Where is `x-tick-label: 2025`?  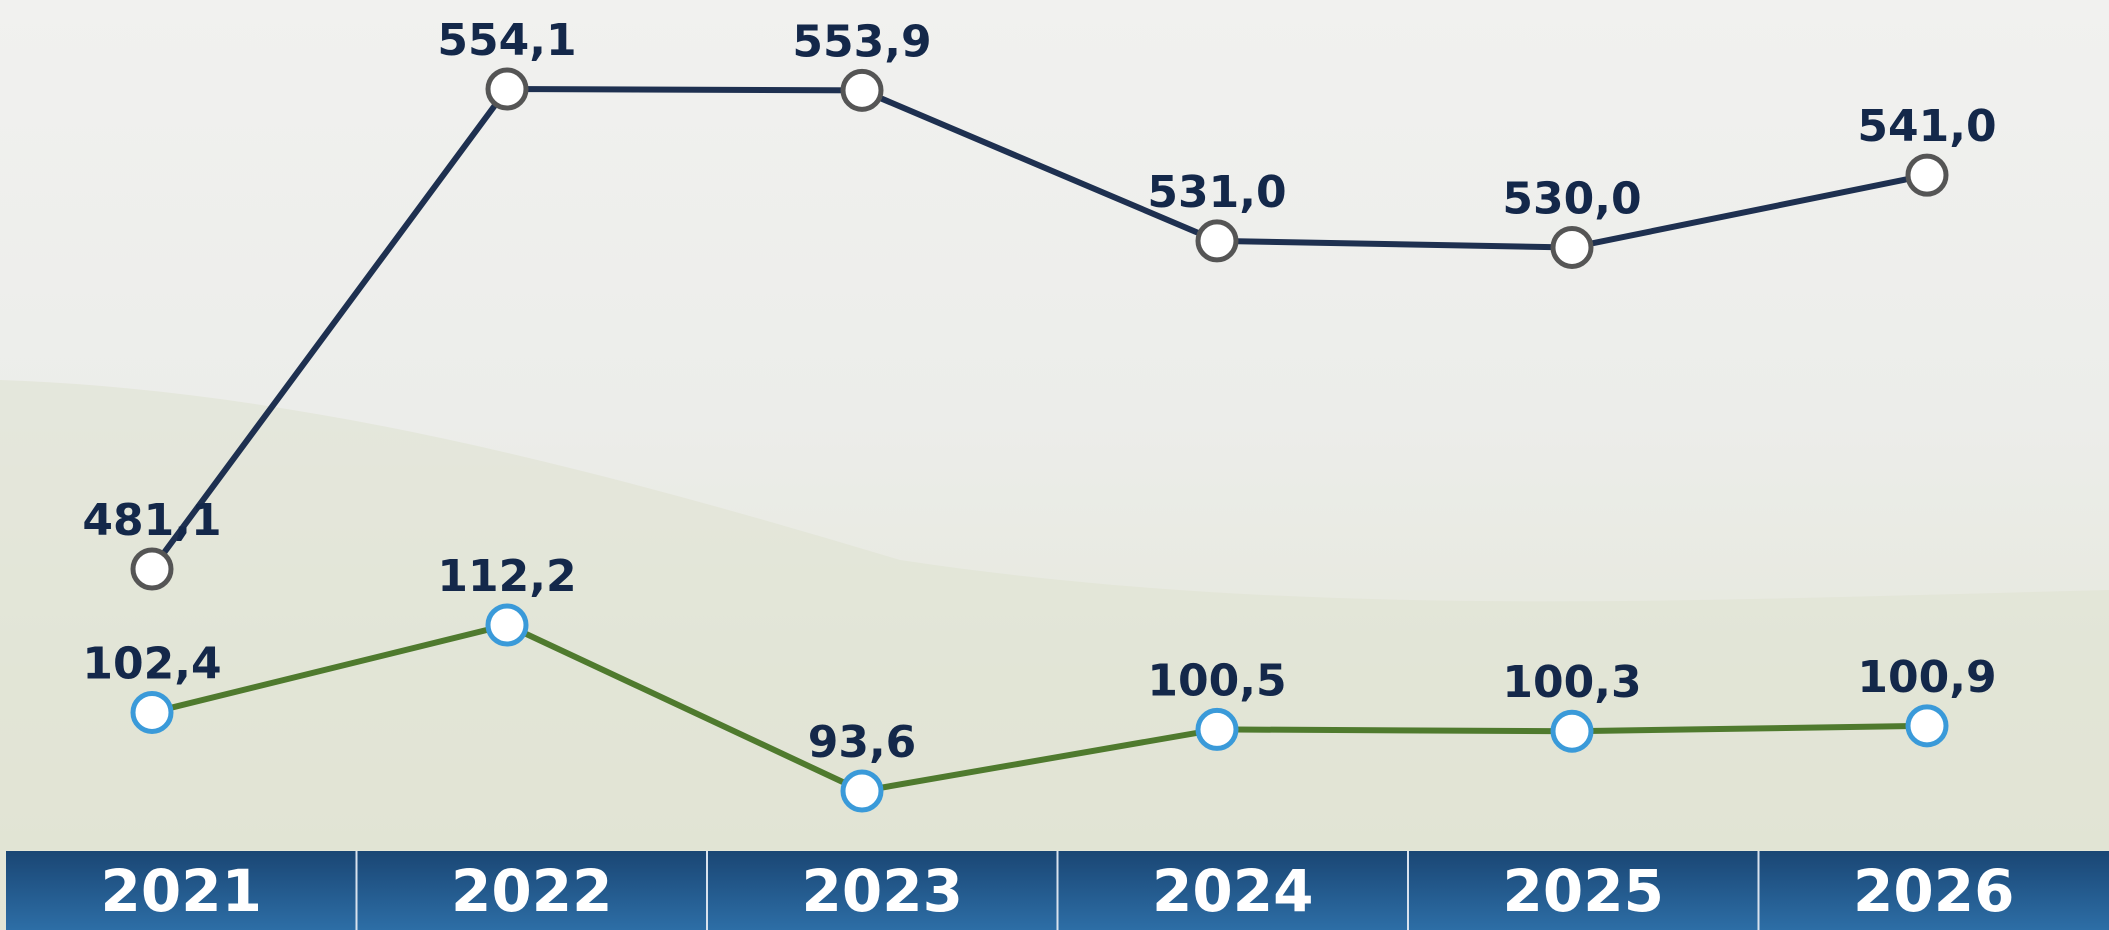 x-tick-label: 2025 is located at coordinates (1583, 891).